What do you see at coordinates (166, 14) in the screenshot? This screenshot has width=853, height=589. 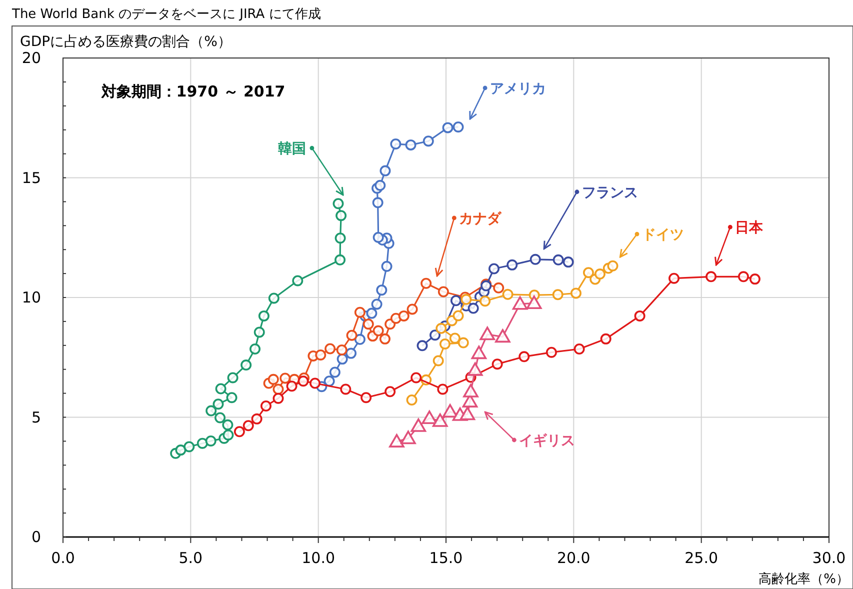 I see `text: The World Bank のデータをベースに JIRA にて作成` at bounding box center [166, 14].